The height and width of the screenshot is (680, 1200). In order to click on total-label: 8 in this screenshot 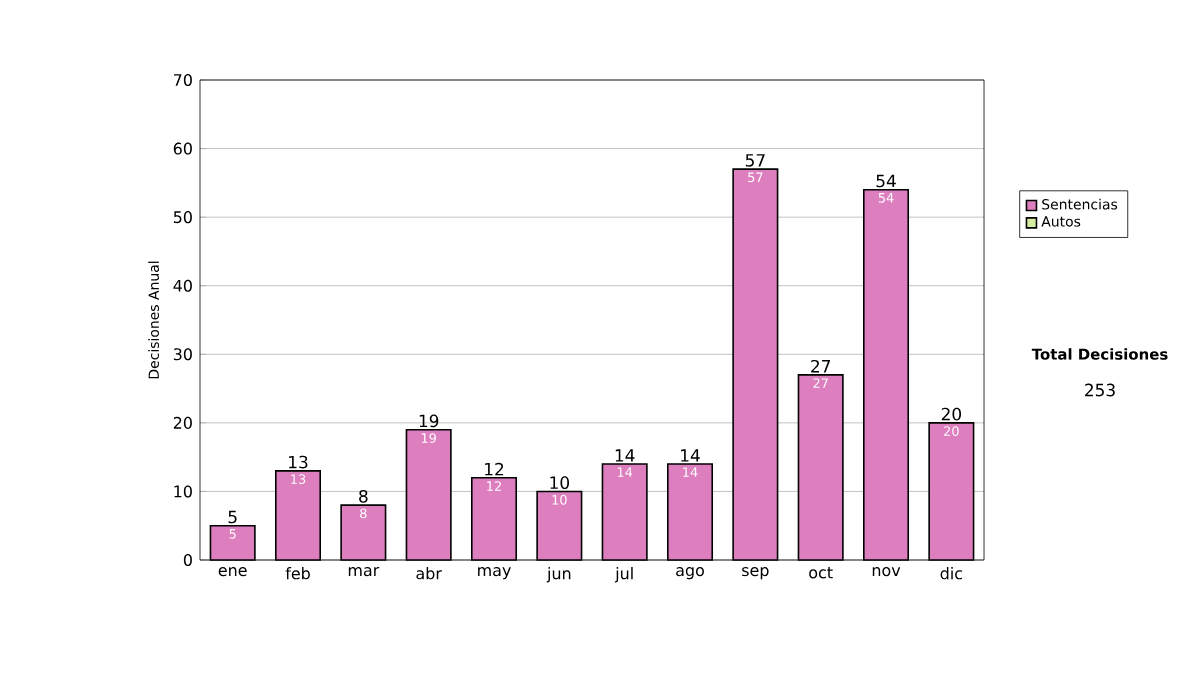, I will do `click(363, 496)`.